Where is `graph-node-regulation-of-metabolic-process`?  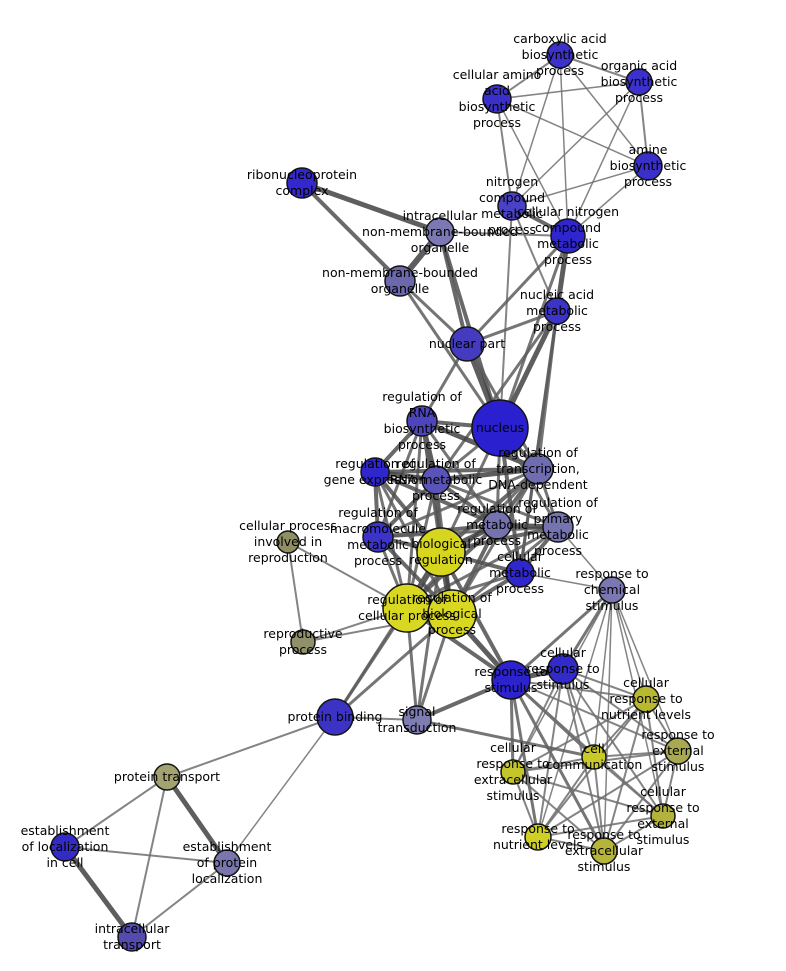 graph-node-regulation-of-metabolic-process is located at coordinates (497, 525).